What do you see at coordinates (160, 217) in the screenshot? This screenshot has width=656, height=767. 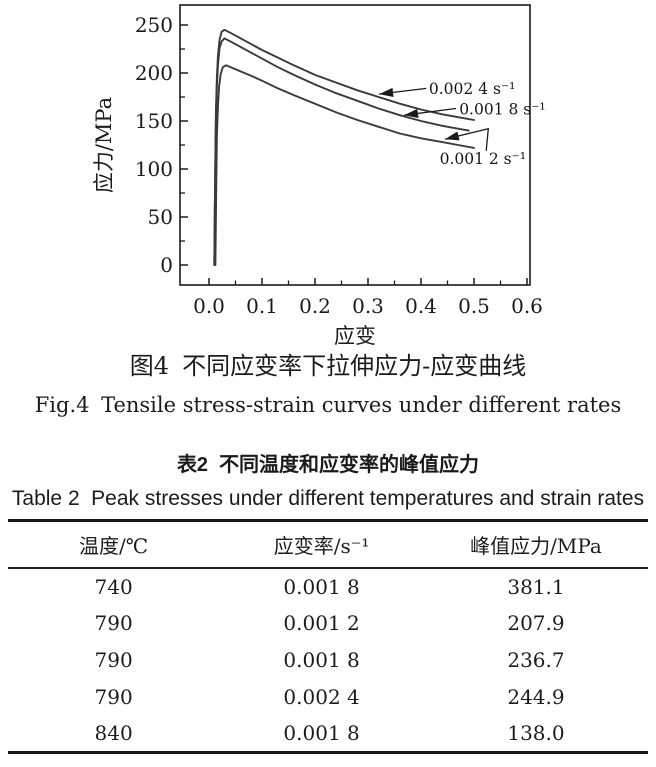 I see `y-tick-label: 50` at bounding box center [160, 217].